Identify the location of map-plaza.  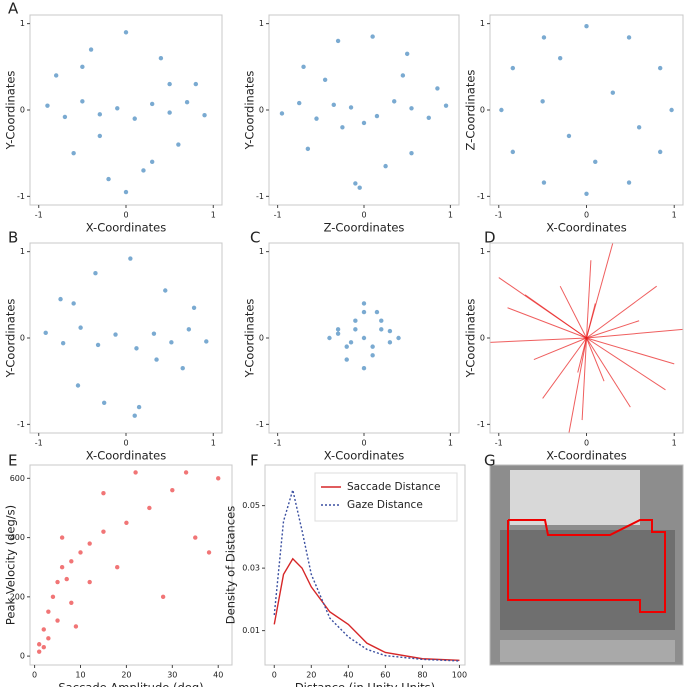
(587, 580).